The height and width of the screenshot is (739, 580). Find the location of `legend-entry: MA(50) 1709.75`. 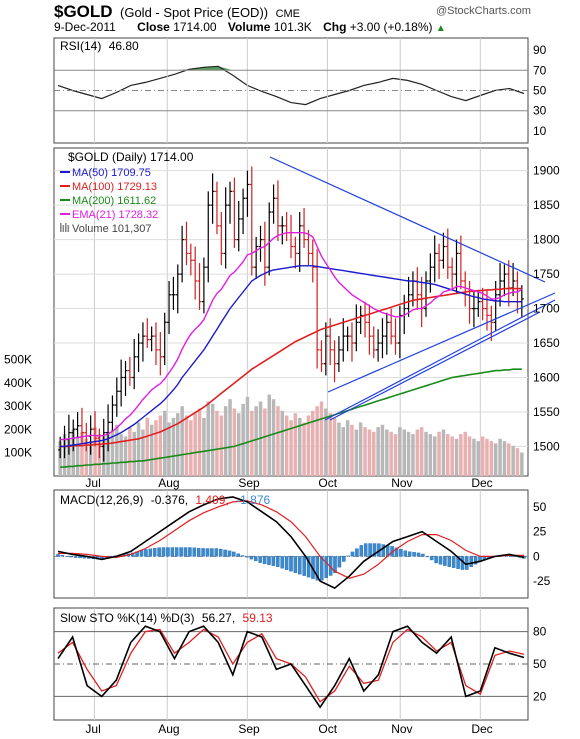

legend-entry: MA(50) 1709.75 is located at coordinates (111, 173).